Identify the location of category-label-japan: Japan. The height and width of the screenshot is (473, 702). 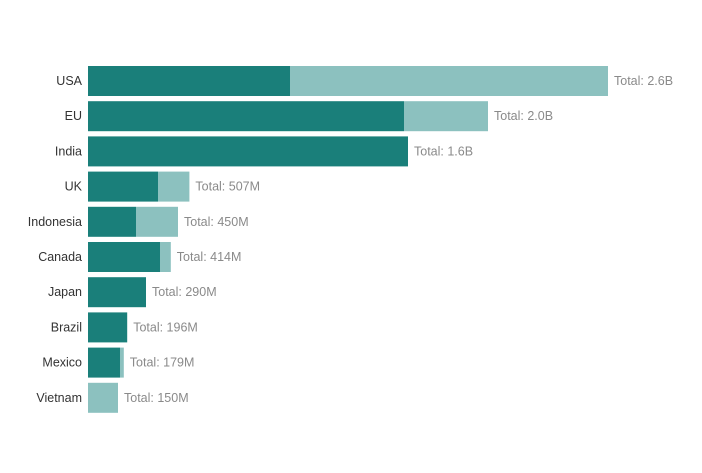
(65, 292).